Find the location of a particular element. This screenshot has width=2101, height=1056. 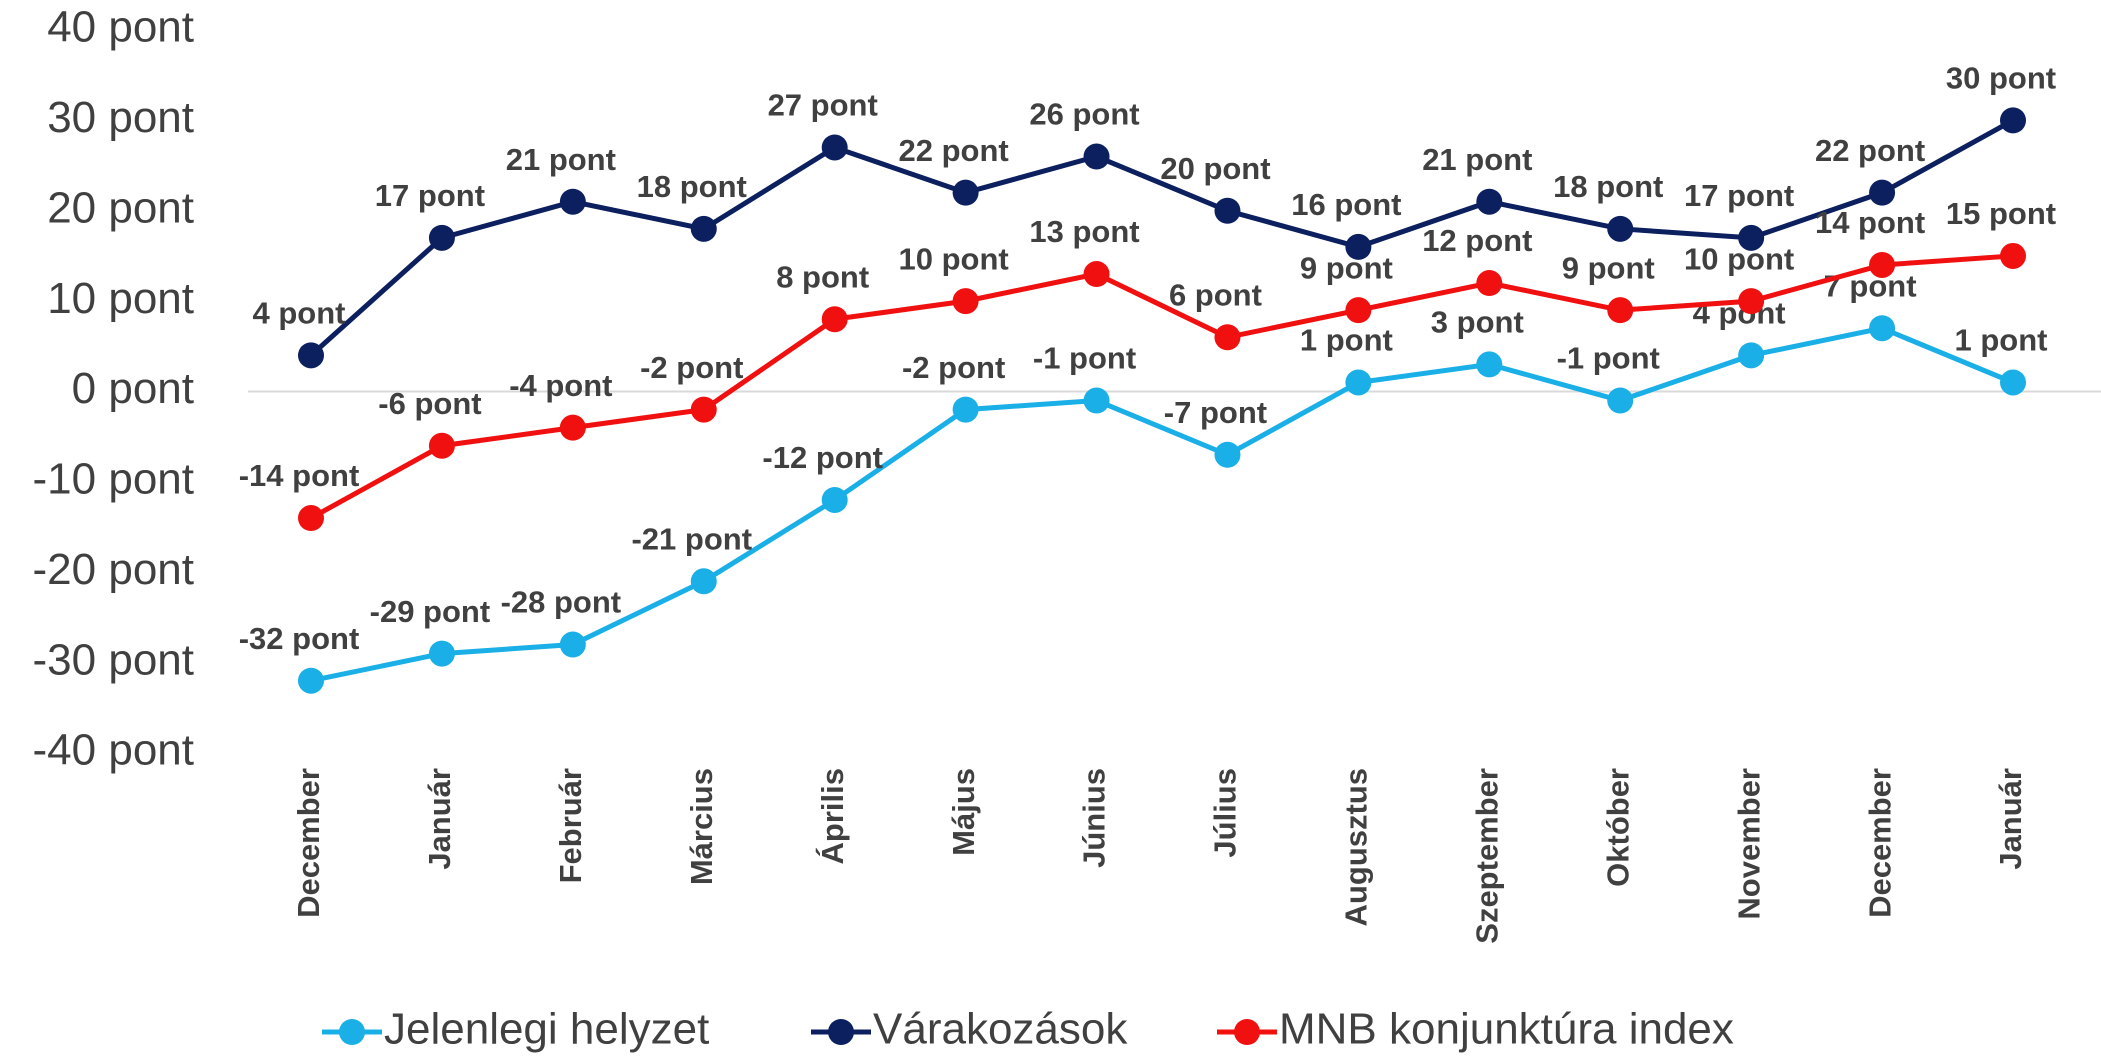

y-tick-label: -30 pont is located at coordinates (113, 659).